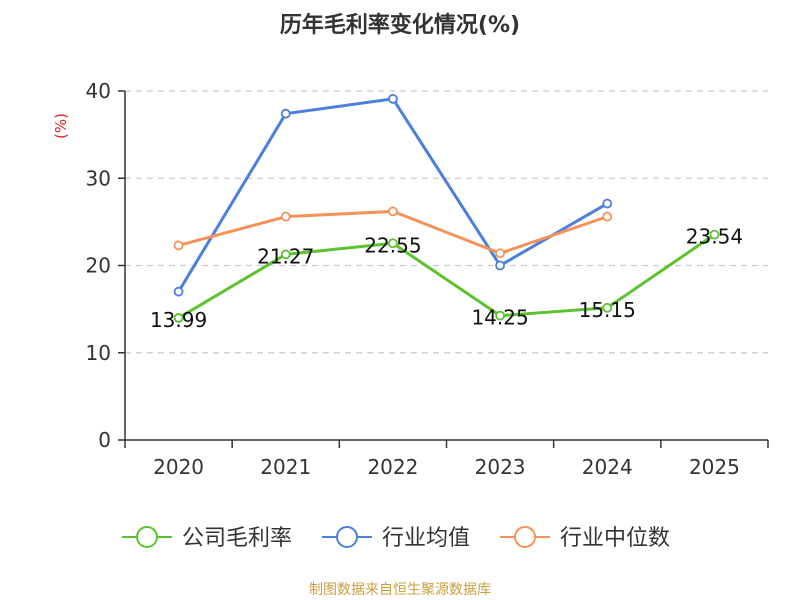 This screenshot has height=600, width=800. What do you see at coordinates (392, 467) in the screenshot?
I see `x-tick-label: 2022` at bounding box center [392, 467].